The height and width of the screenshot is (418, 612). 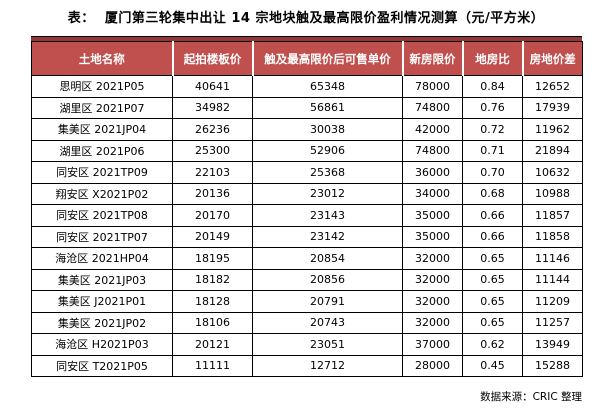 I want to click on table-cell: 26236, so click(x=212, y=129).